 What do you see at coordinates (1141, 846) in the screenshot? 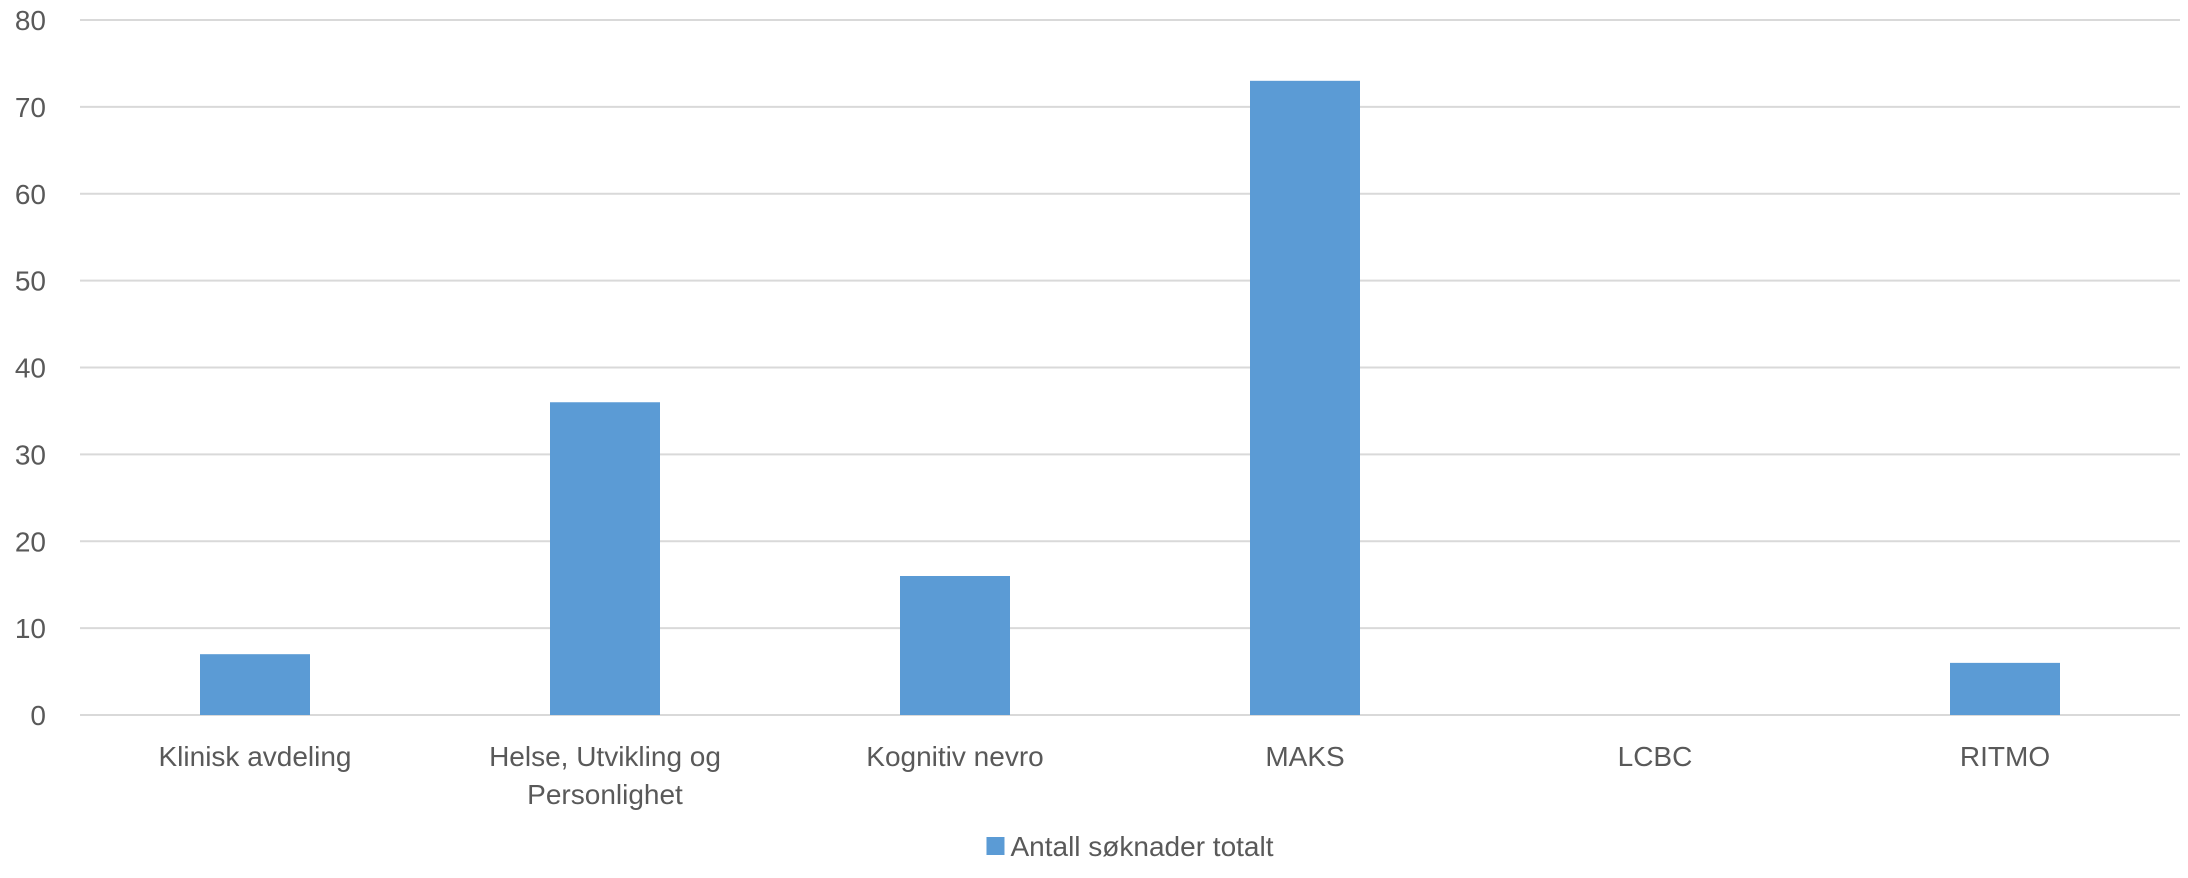
I see `legend-label: Antall søknader totalt` at bounding box center [1141, 846].